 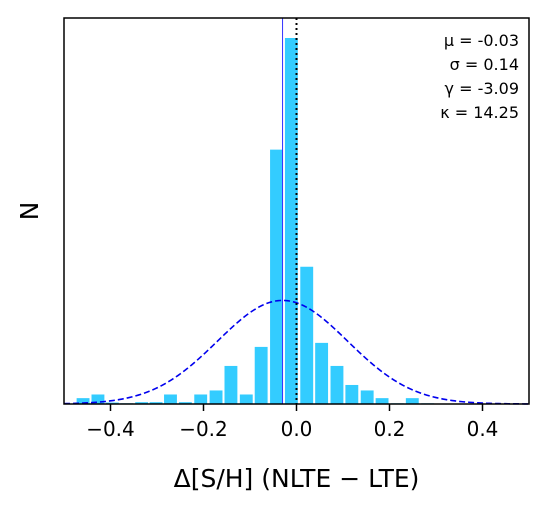 I want to click on stat-annotation-0: μ = -0.03, so click(x=481, y=40).